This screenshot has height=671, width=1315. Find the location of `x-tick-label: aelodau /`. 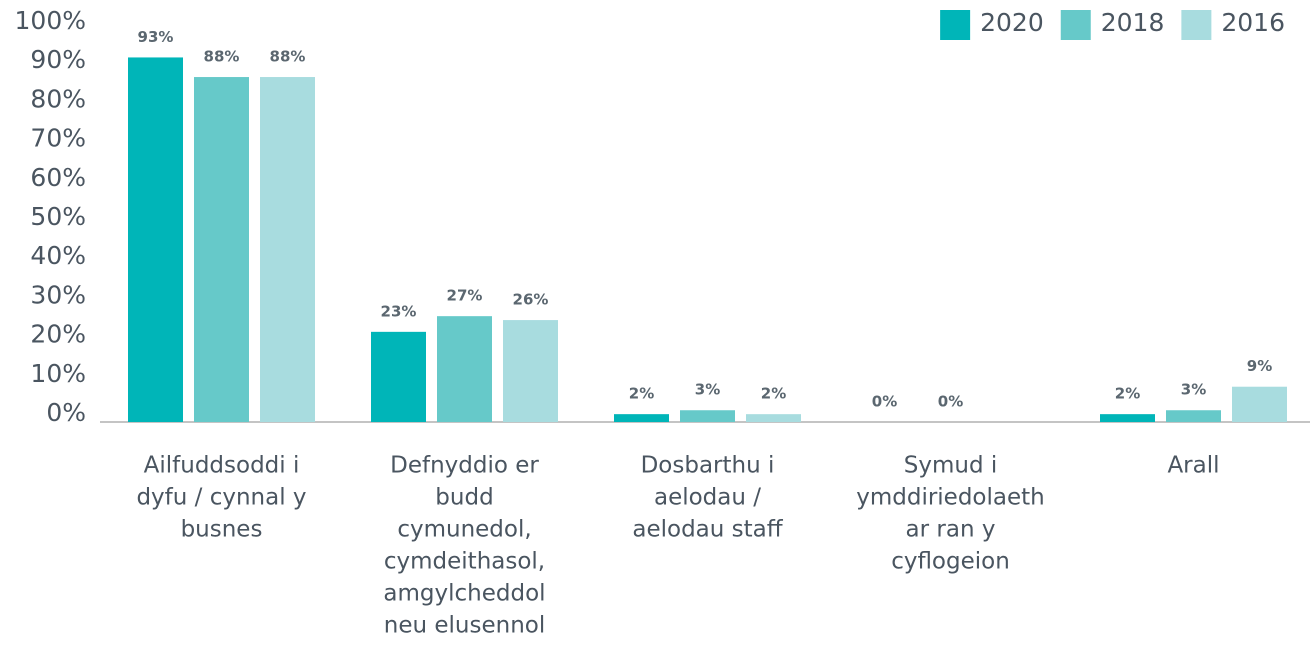

x-tick-label: aelodau / is located at coordinates (707, 498).